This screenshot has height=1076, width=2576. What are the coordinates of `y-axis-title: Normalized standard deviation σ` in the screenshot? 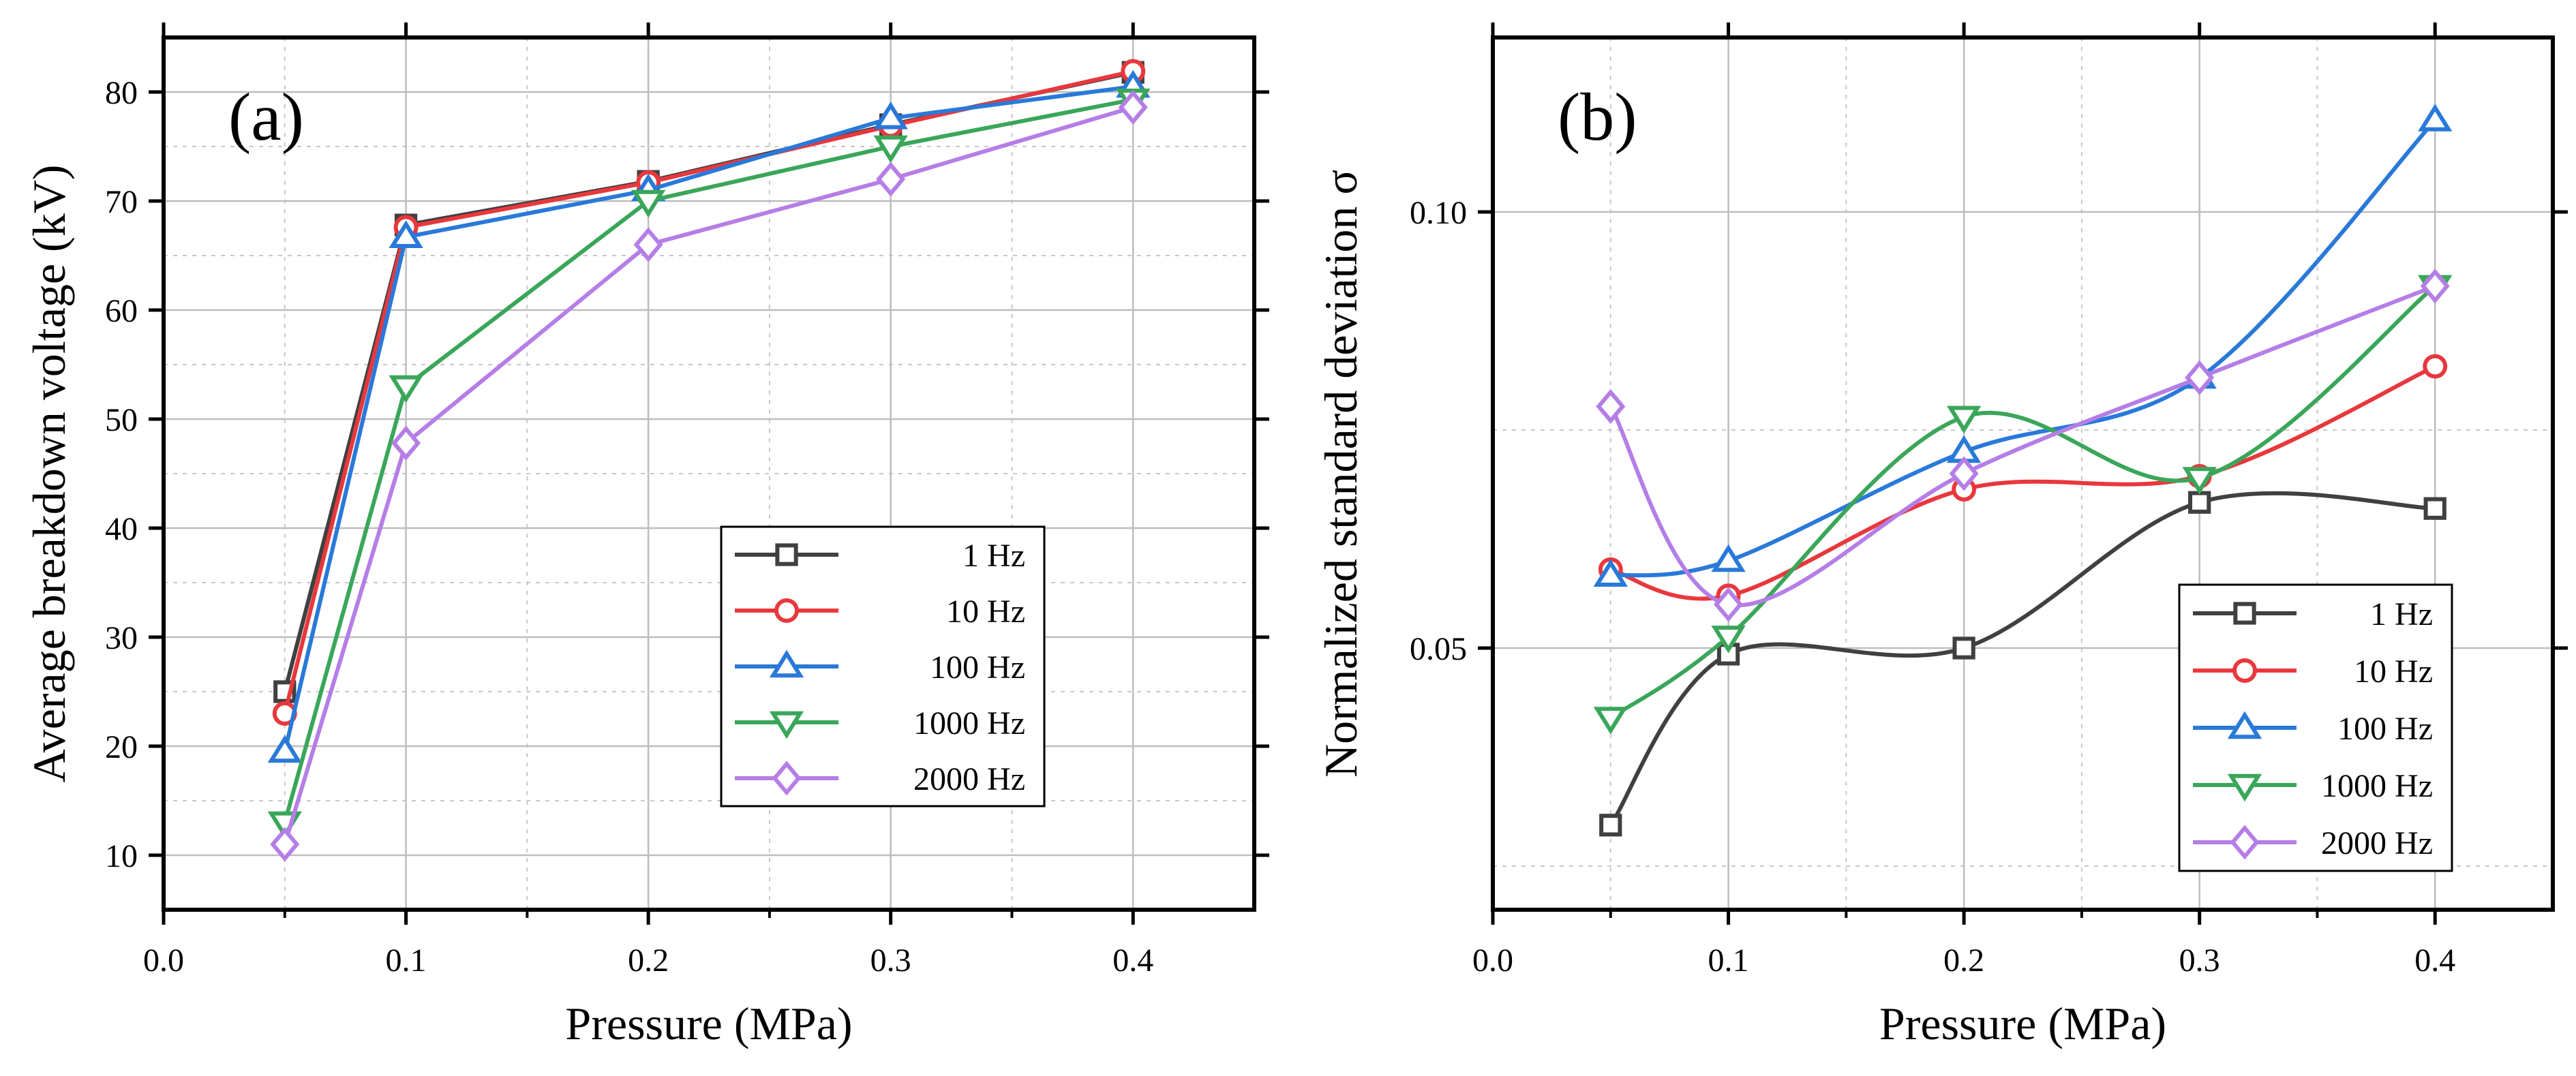 It's located at (1341, 474).